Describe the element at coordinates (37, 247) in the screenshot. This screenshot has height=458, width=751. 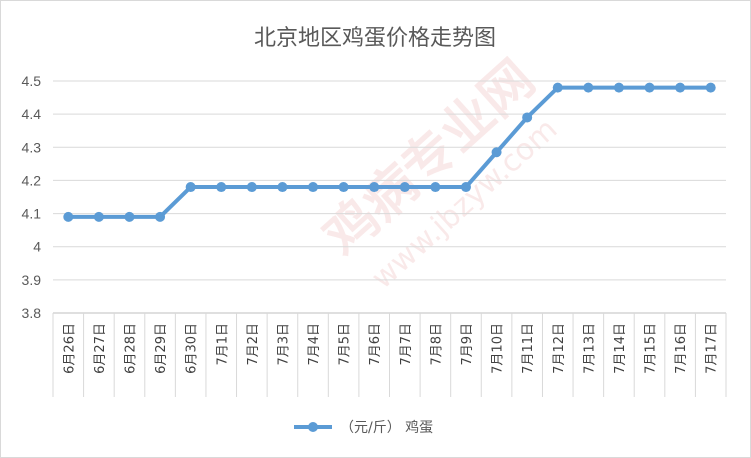
I see `y-tick-label: 4` at that location.